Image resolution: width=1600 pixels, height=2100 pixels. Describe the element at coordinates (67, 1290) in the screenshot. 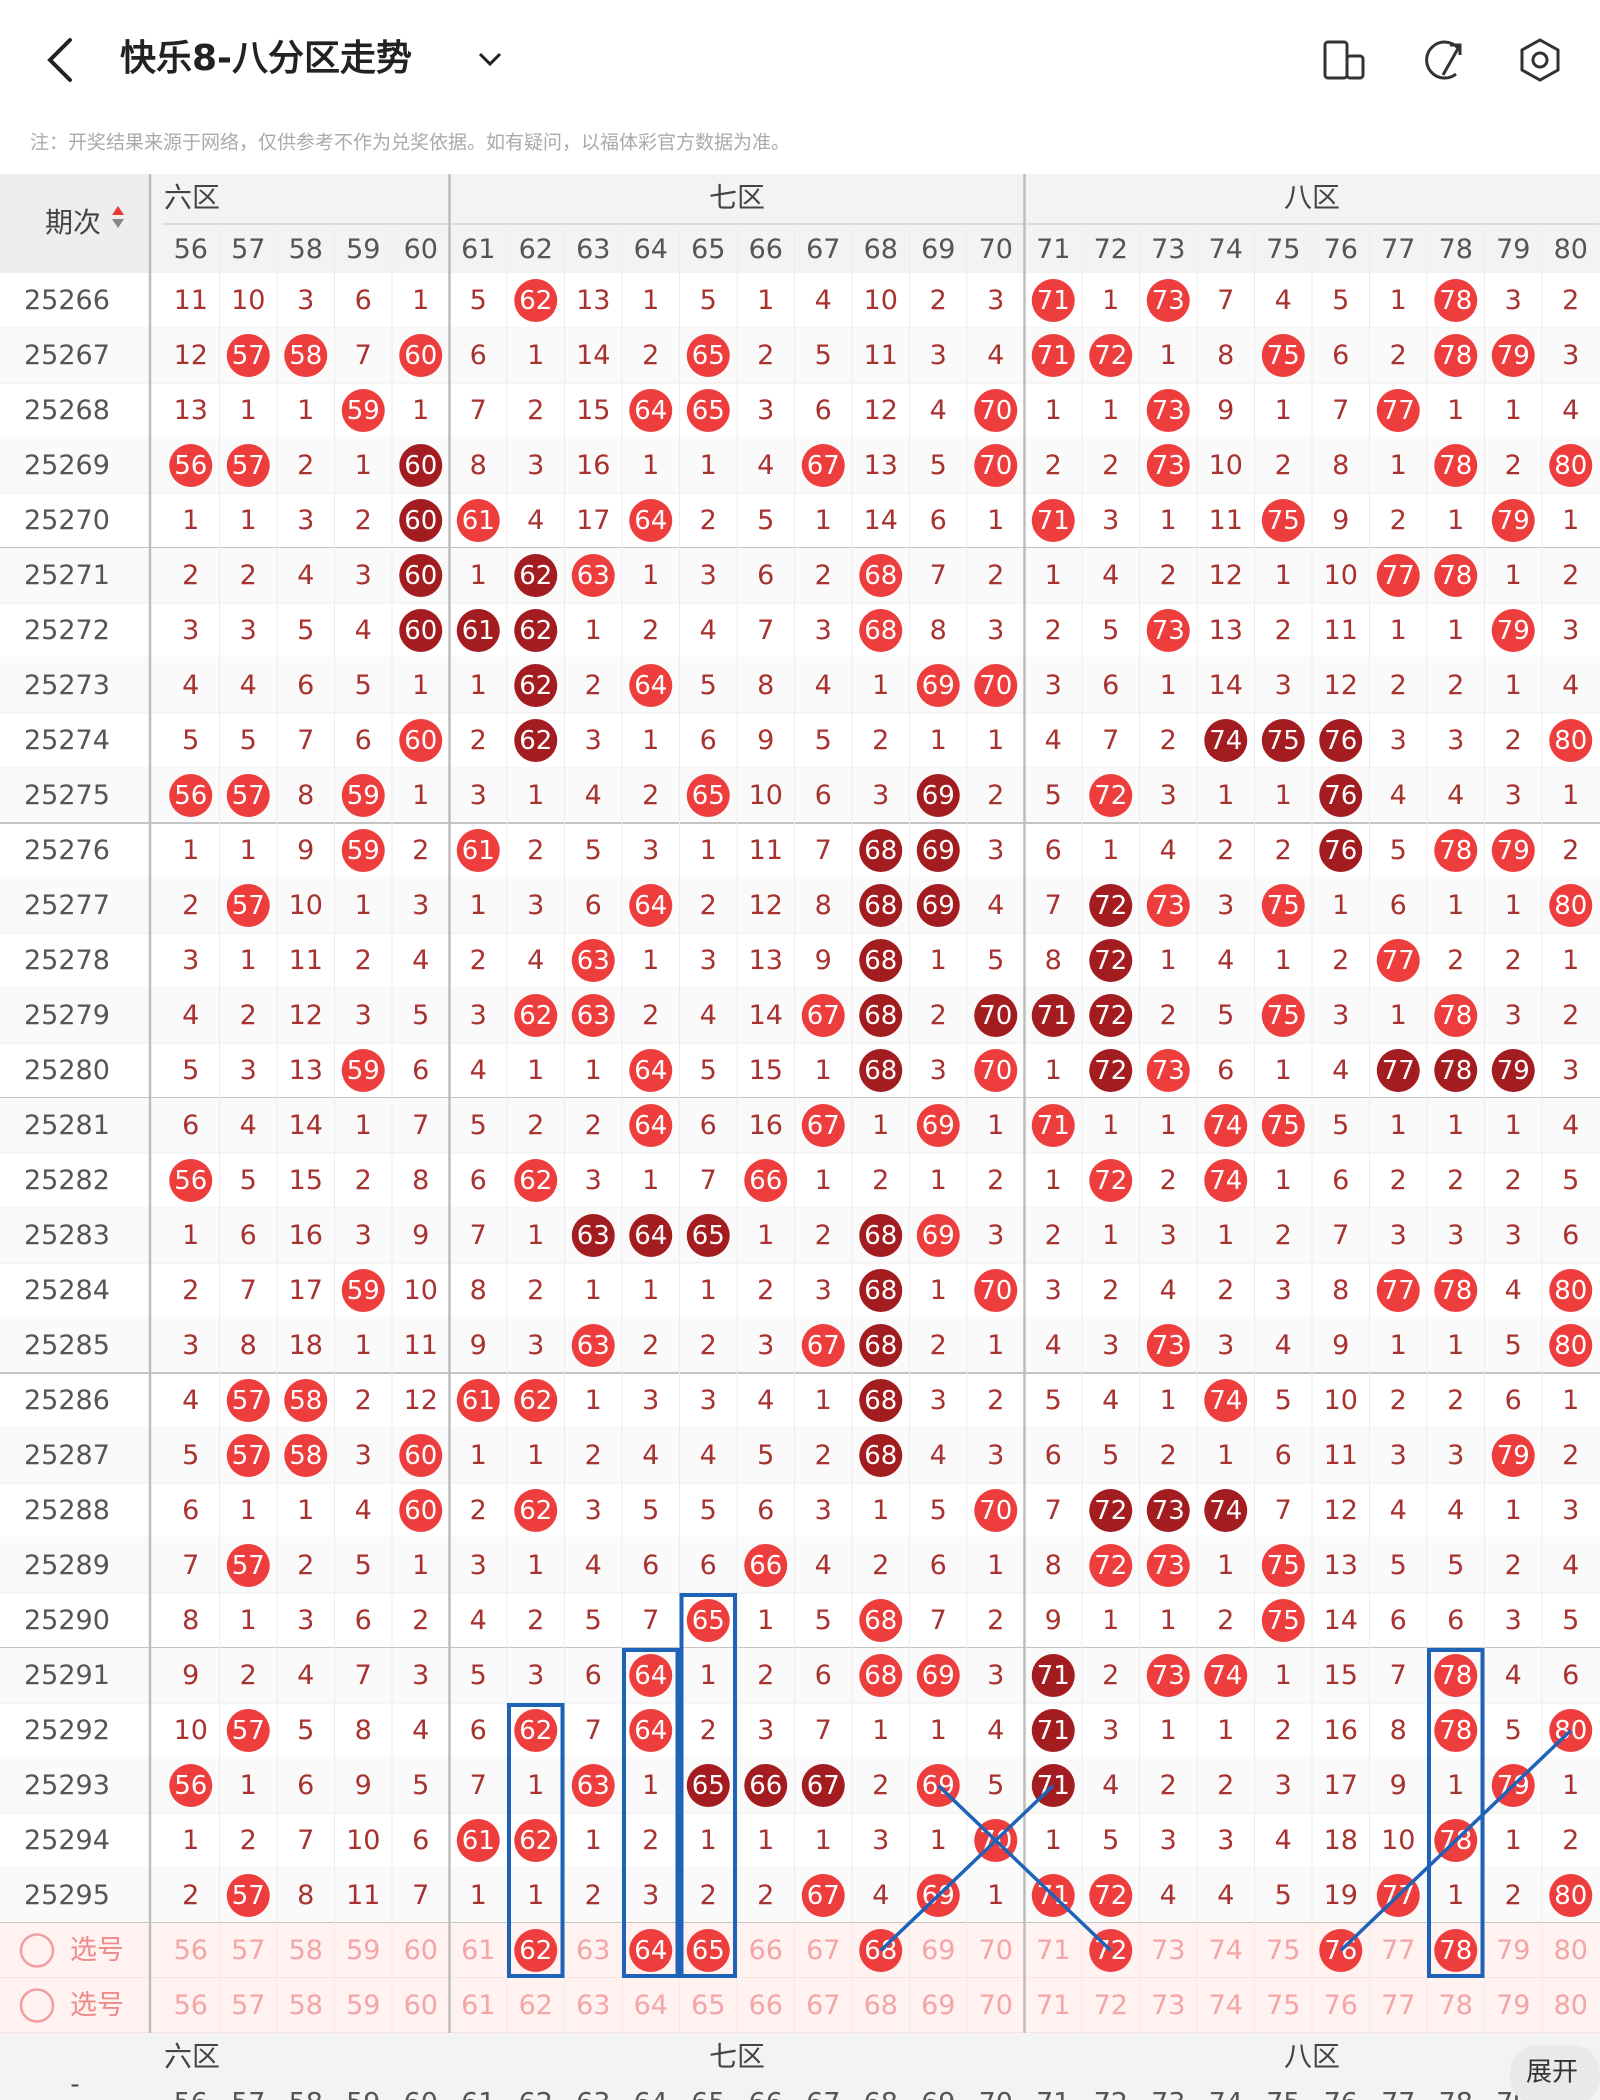

I see `period: 25284` at that location.